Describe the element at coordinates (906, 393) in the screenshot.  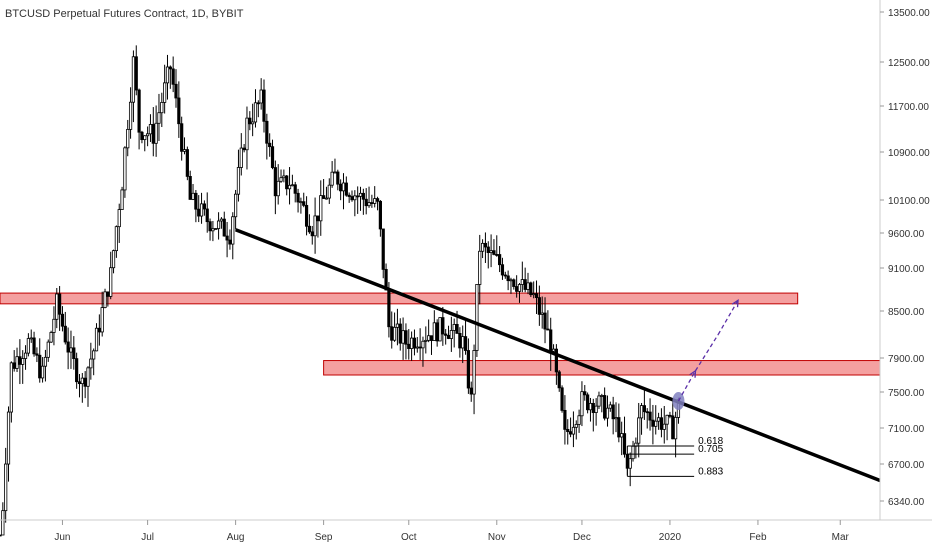
I see `price-tick-label: 7500.00` at that location.